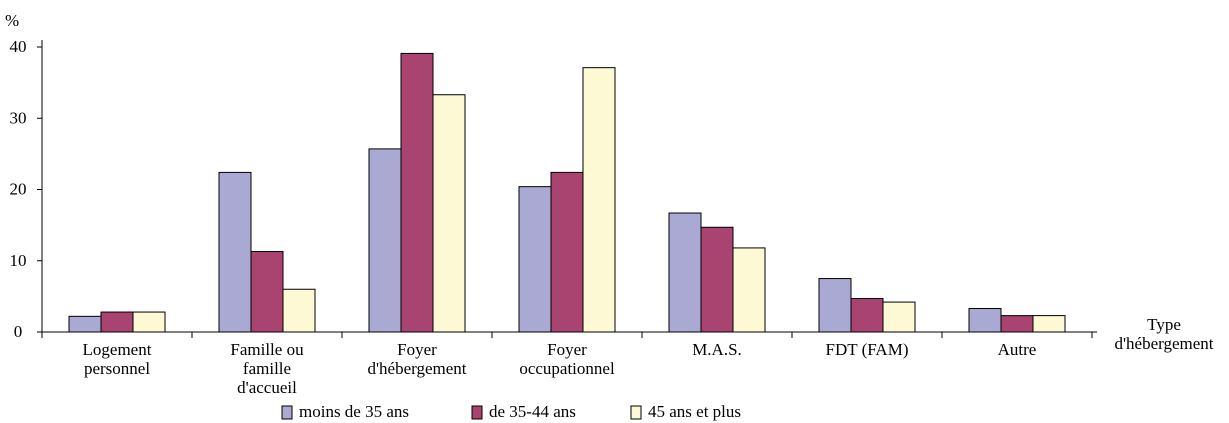  What do you see at coordinates (717, 349) in the screenshot?
I see `x-tick-label: M.A.S.` at bounding box center [717, 349].